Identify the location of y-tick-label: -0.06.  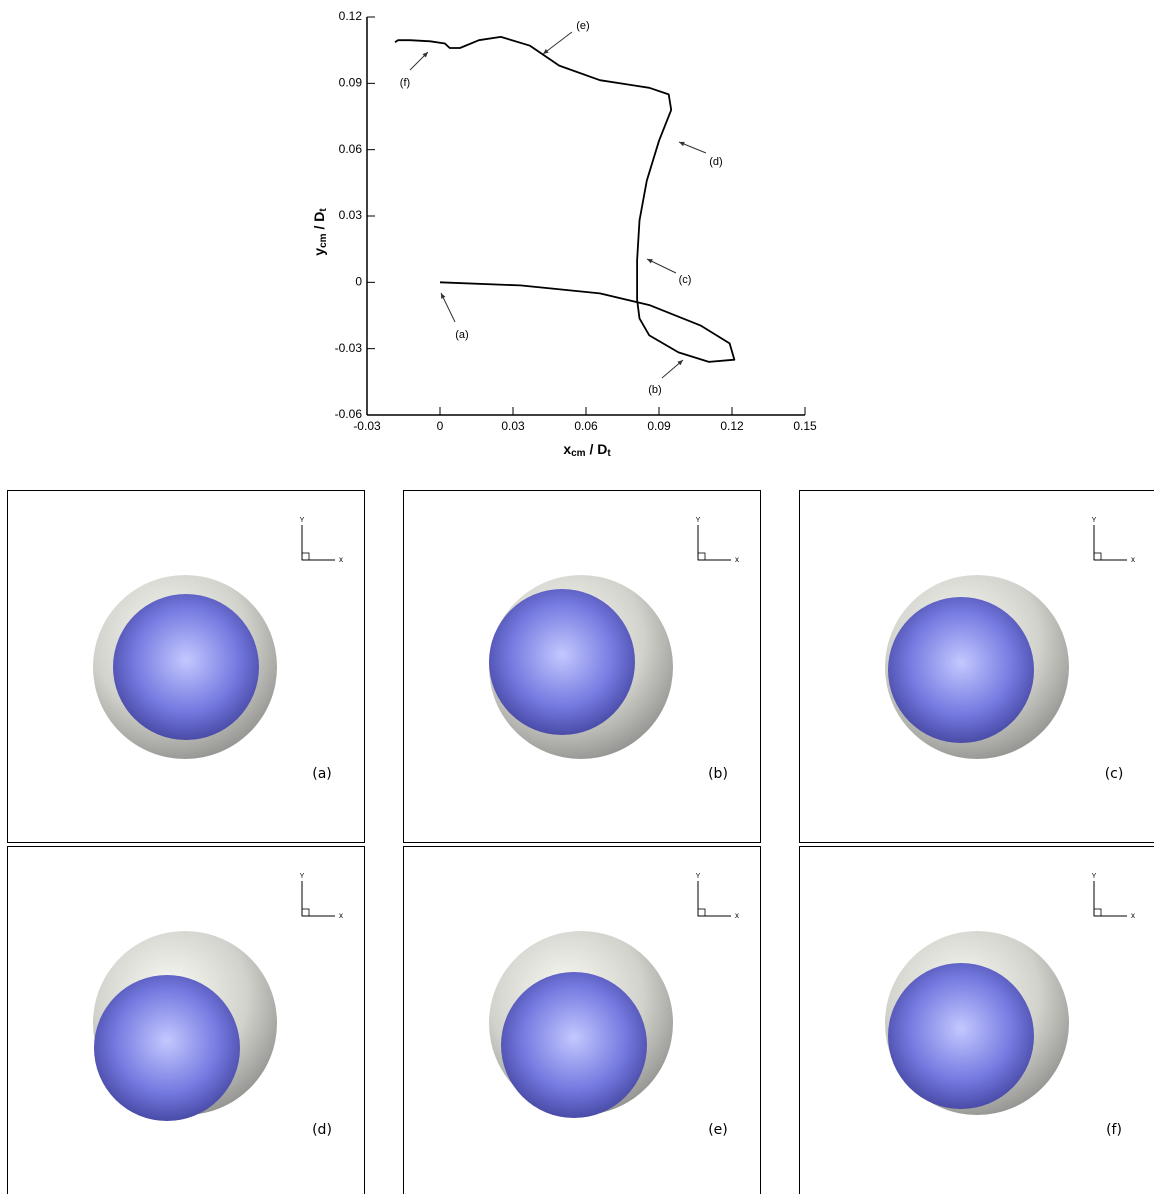
(349, 414).